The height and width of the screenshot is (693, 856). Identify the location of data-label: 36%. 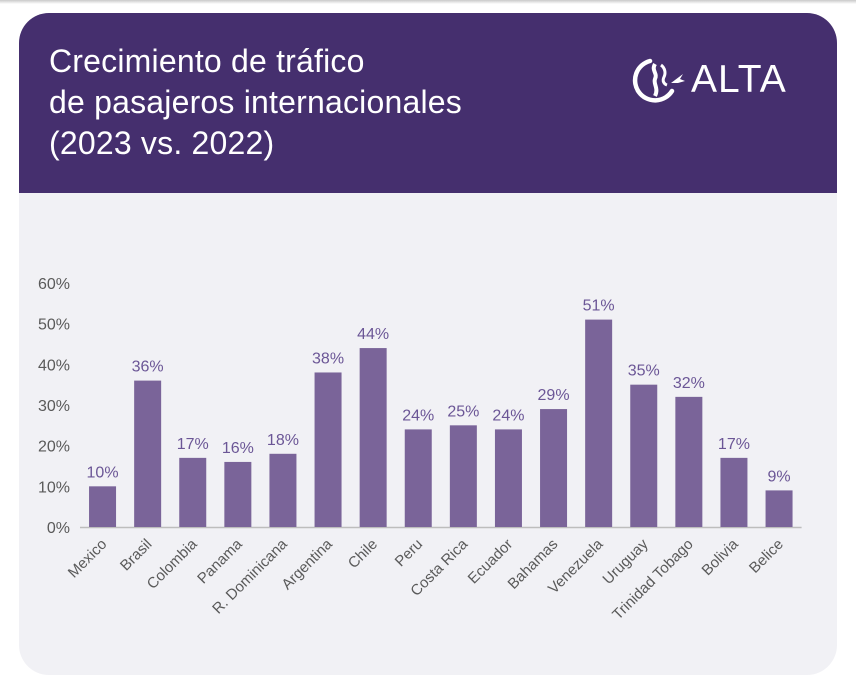
(148, 367).